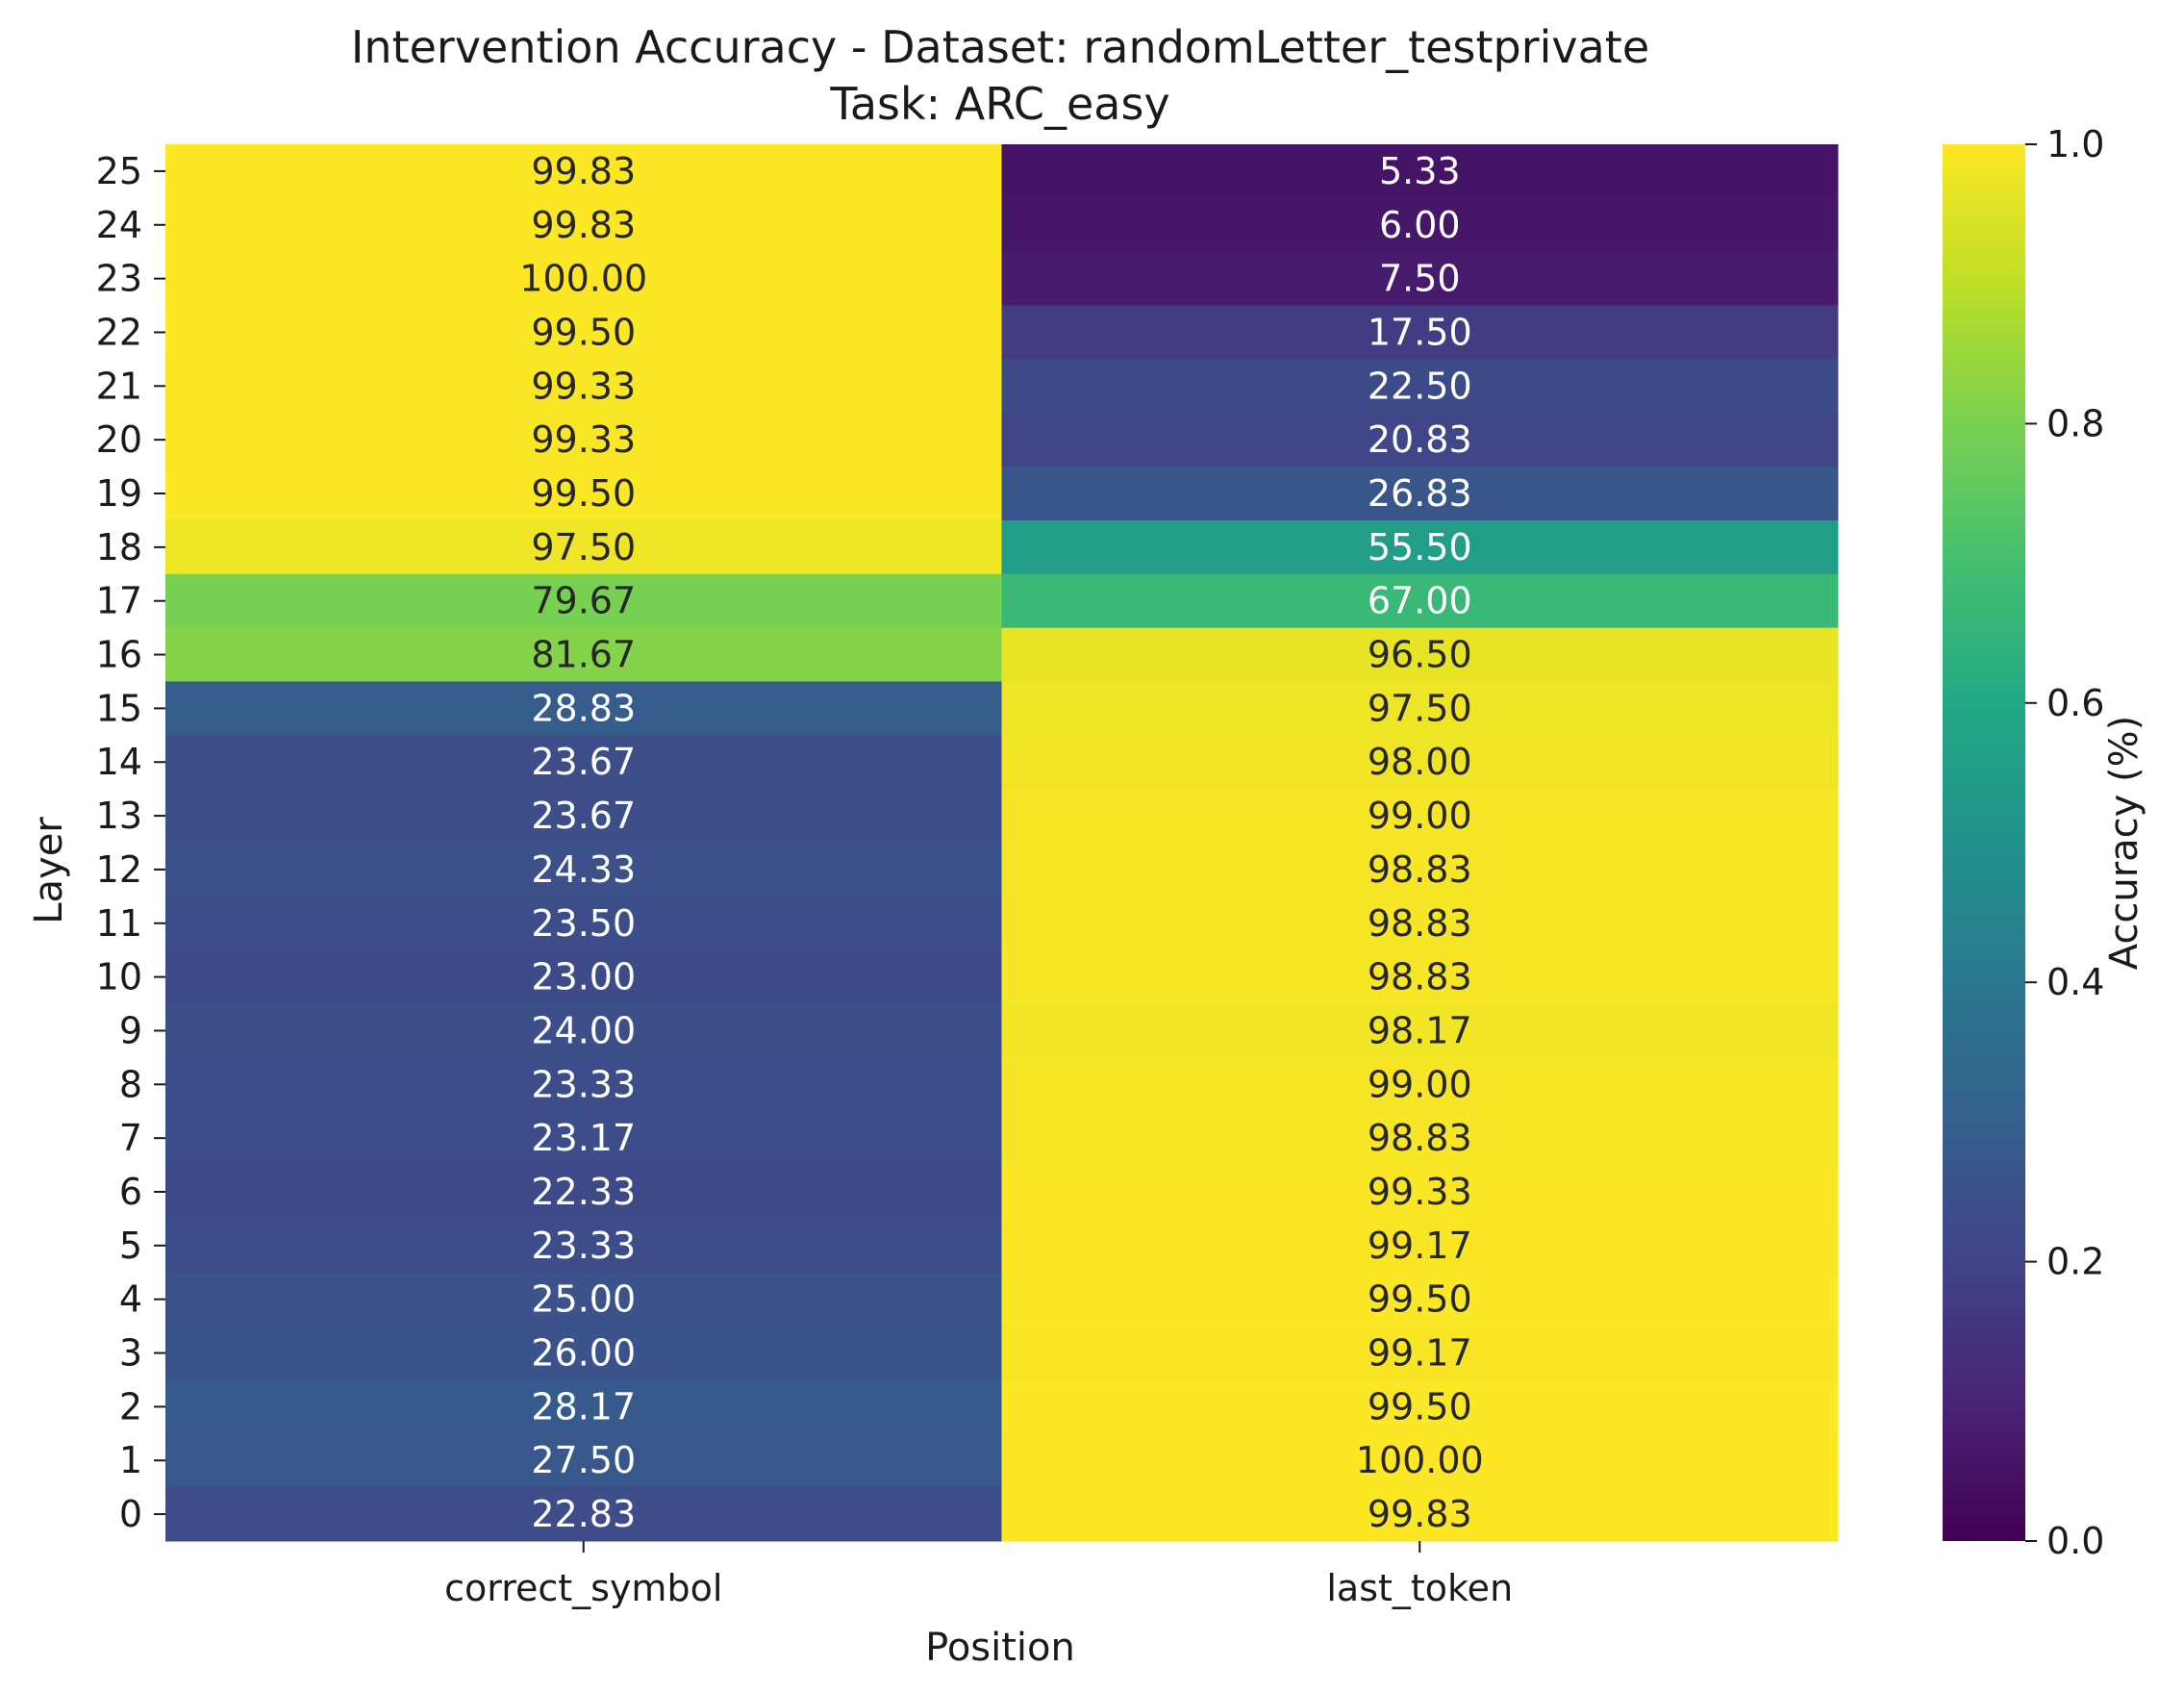 This screenshot has width=2184, height=1693. Describe the element at coordinates (119, 171) in the screenshot. I see `y-tick-label: 25` at that location.